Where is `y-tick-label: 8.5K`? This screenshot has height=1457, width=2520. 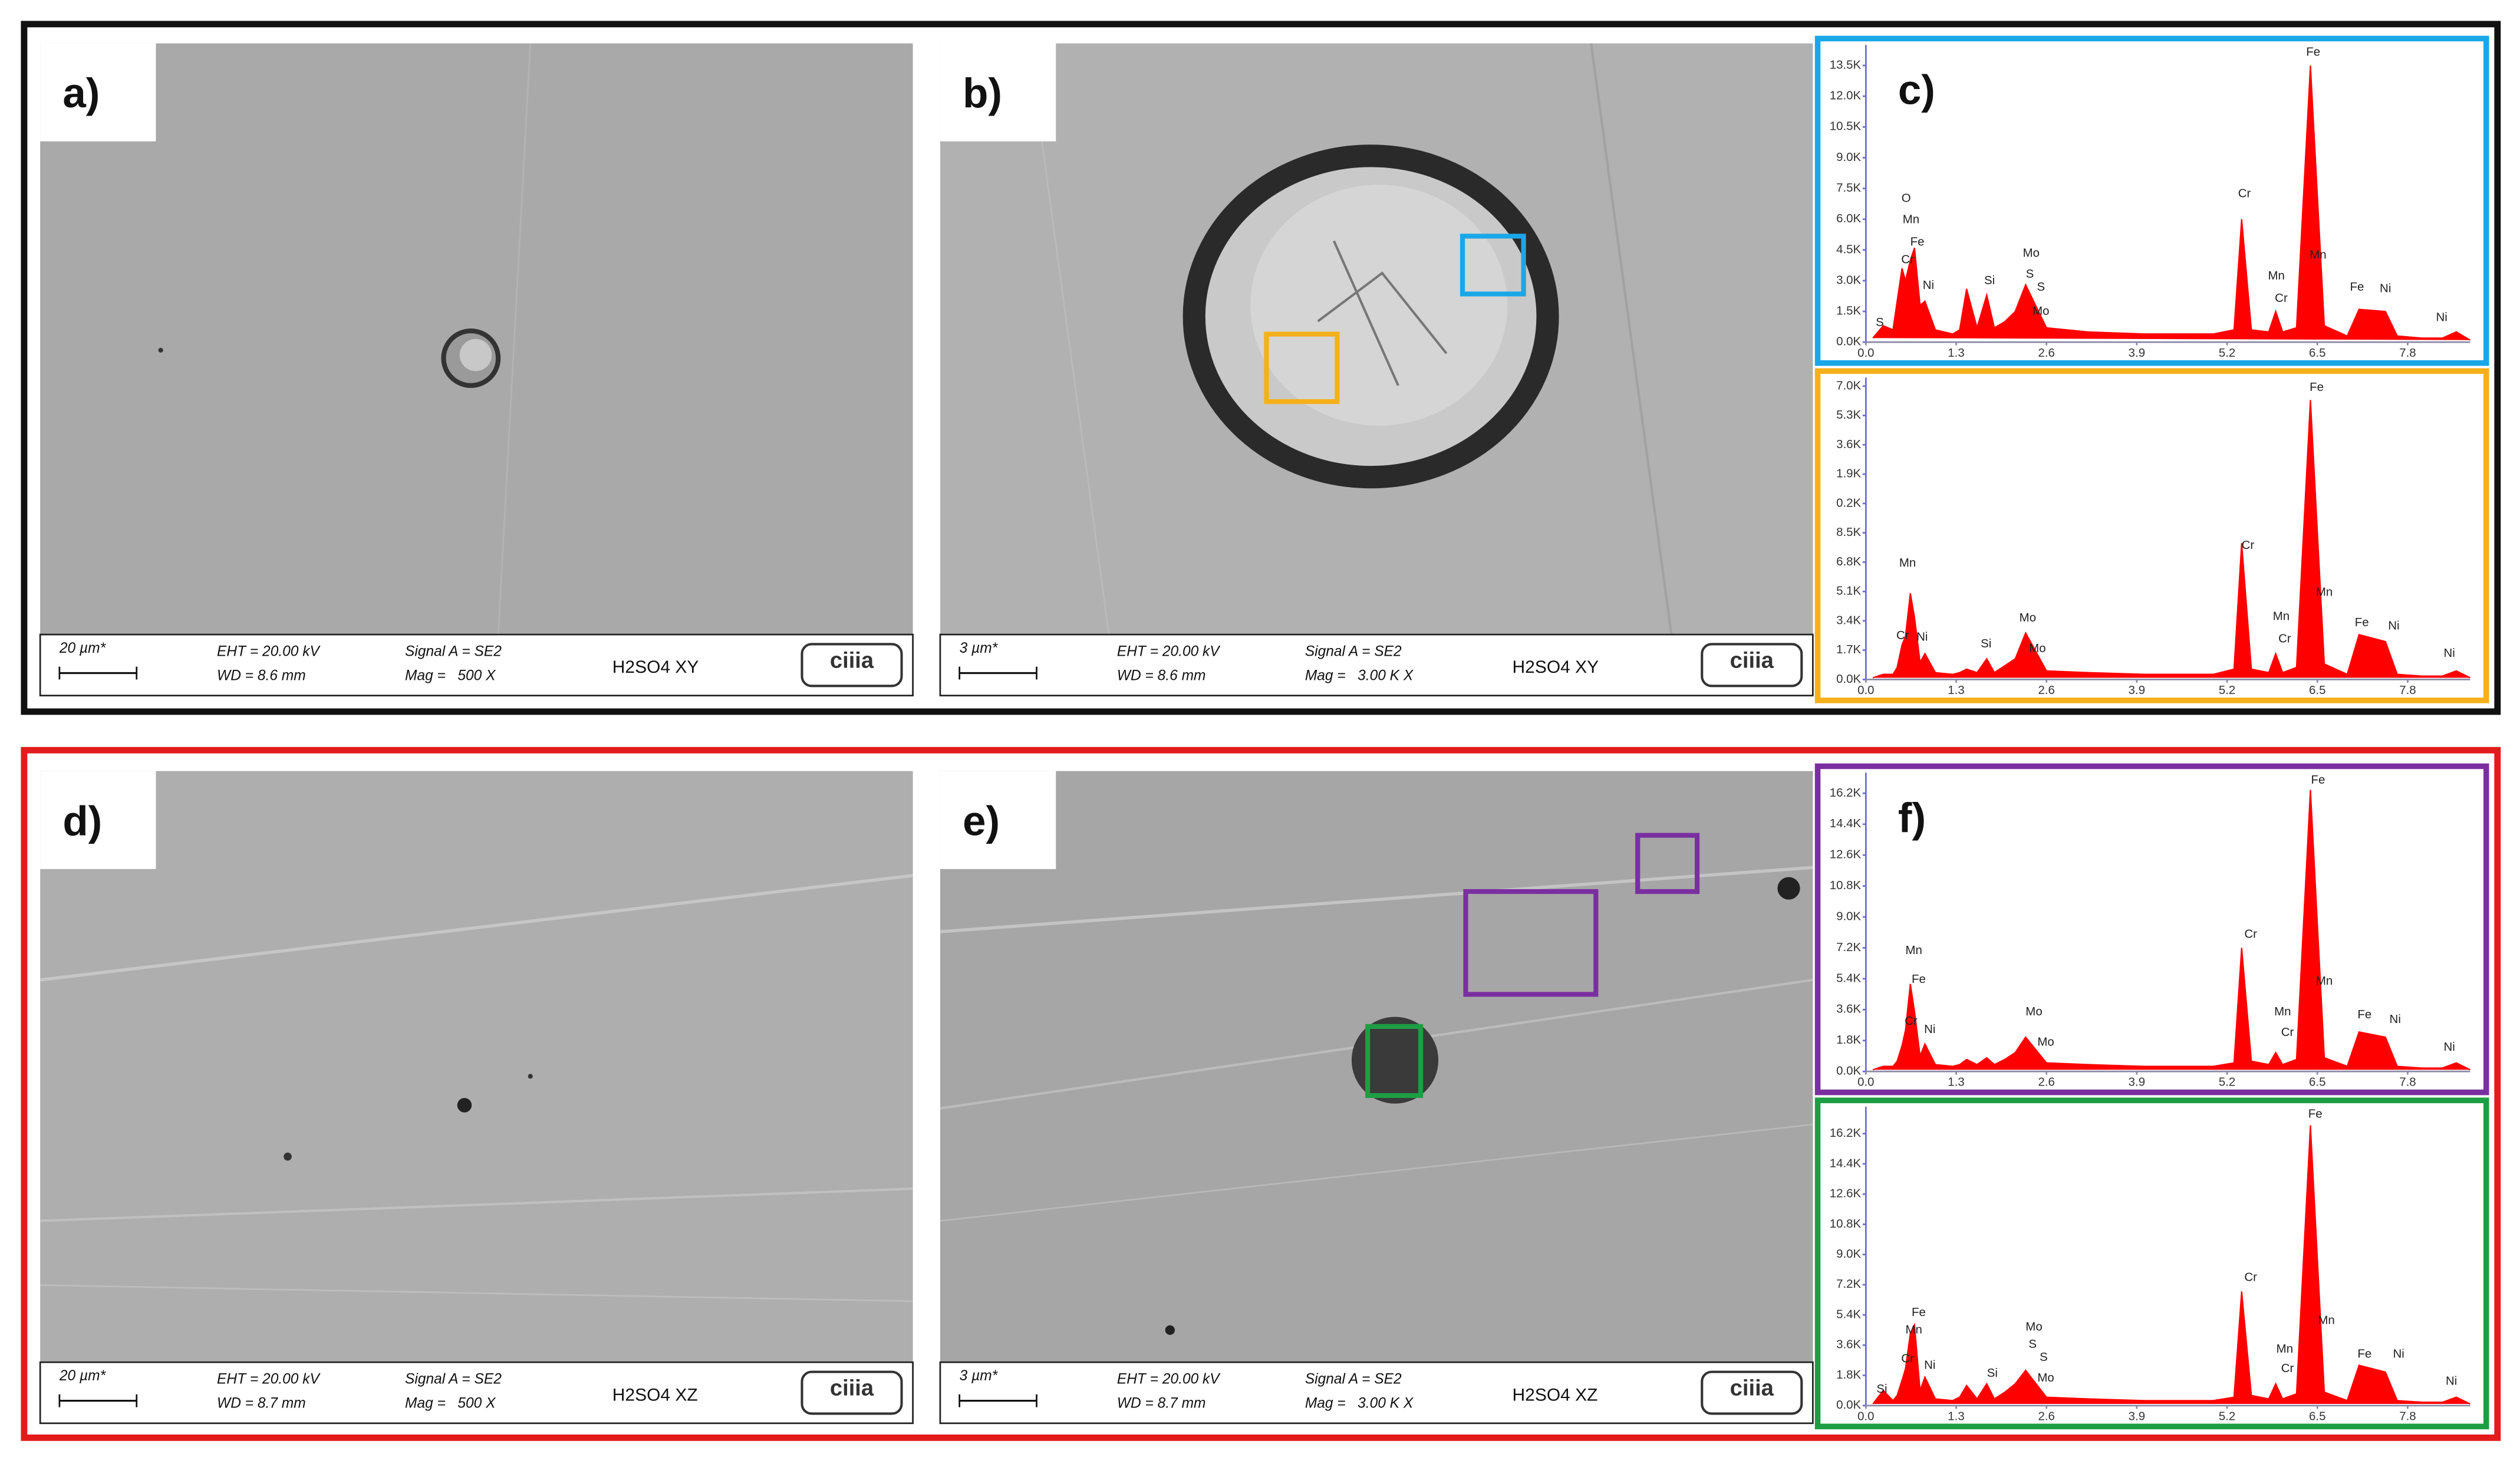 y-tick-label: 8.5K is located at coordinates (1848, 532).